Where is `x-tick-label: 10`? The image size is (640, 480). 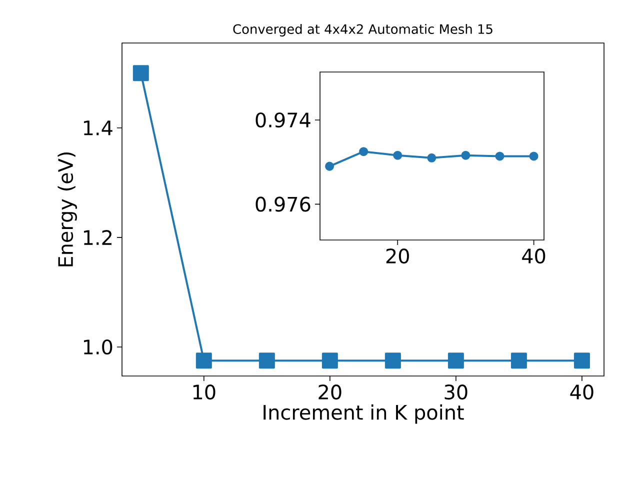
x-tick-label: 10 is located at coordinates (204, 392).